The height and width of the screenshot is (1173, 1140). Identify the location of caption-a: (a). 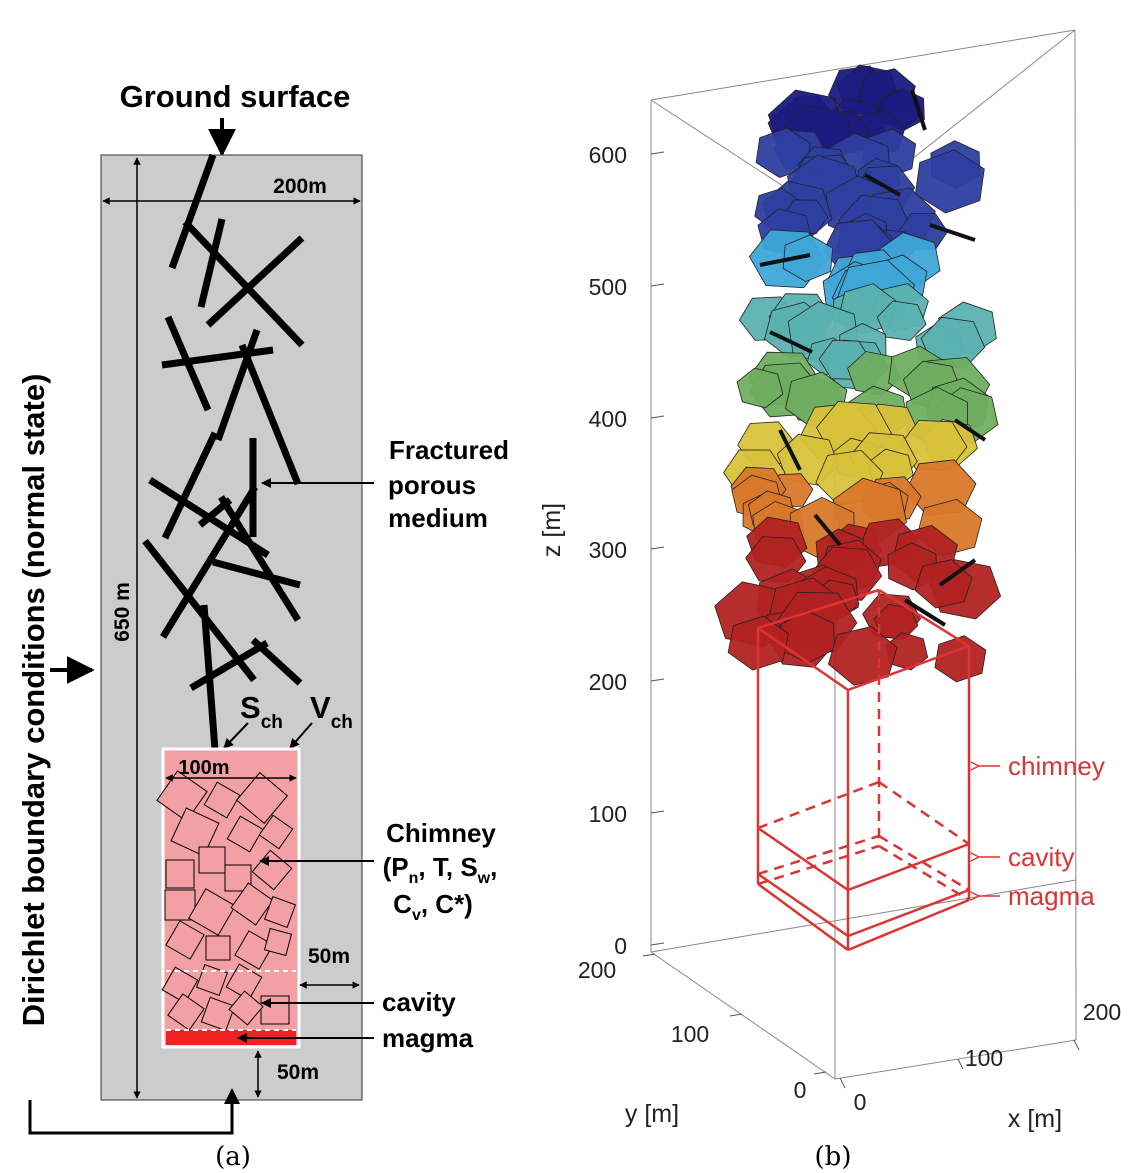
(233, 1157).